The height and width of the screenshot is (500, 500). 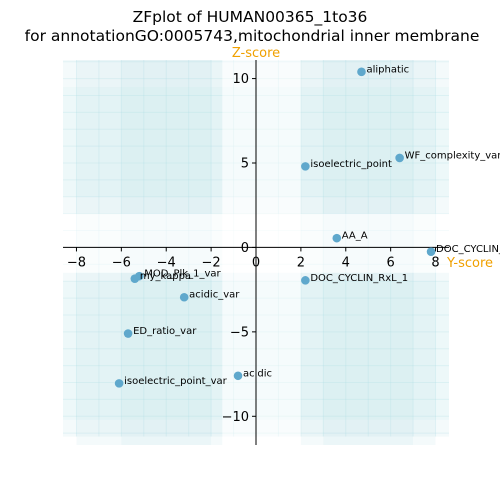 I want to click on x-tick-label: −8, so click(x=76, y=262).